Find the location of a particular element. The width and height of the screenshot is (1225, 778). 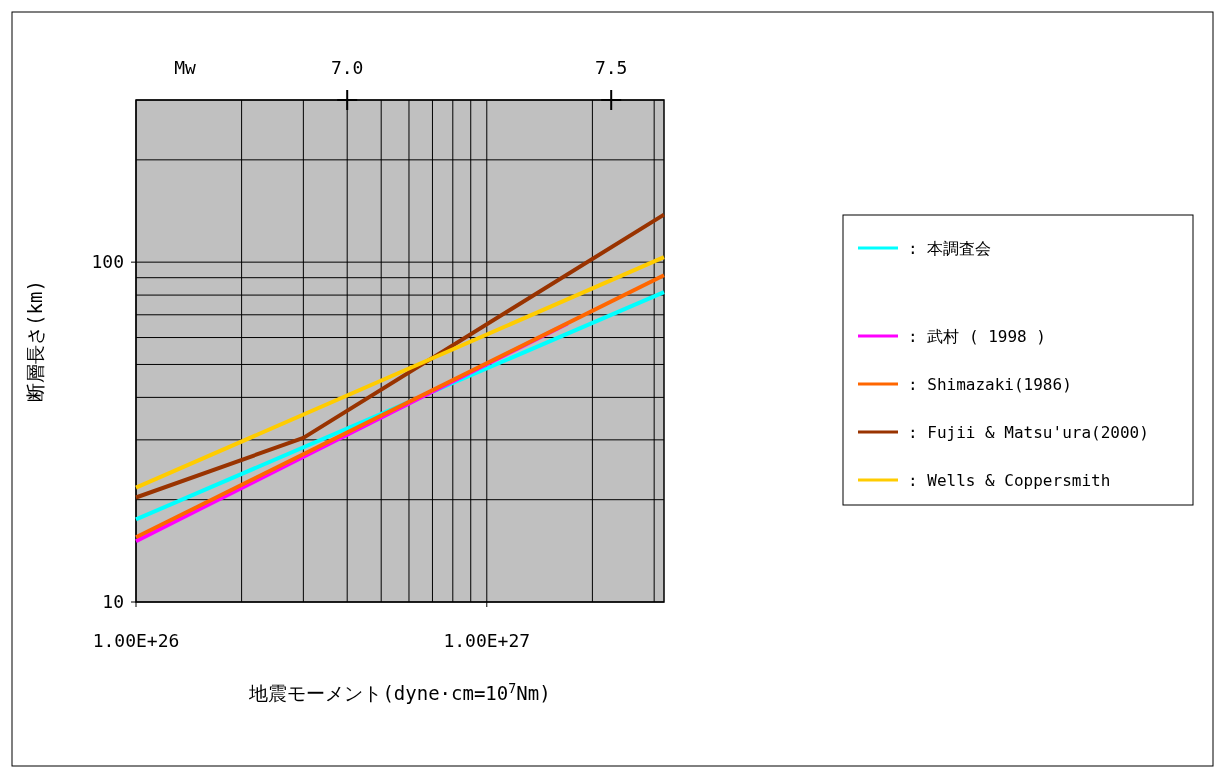

y-tick-label: 100 is located at coordinates (107, 262).